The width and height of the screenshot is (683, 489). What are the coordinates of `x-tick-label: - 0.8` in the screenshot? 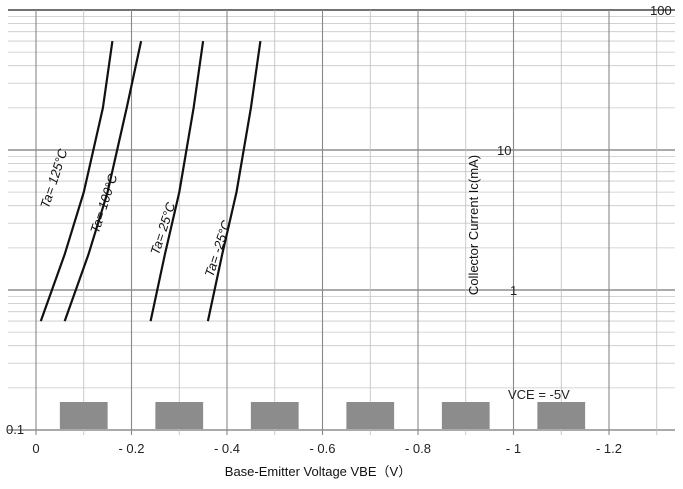 It's located at (418, 448).